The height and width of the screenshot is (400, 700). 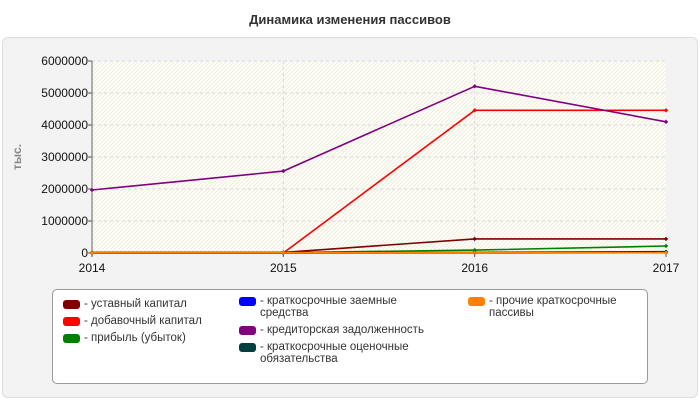 I want to click on legend-label: - краткосрочные заемные средства, so click(x=328, y=307).